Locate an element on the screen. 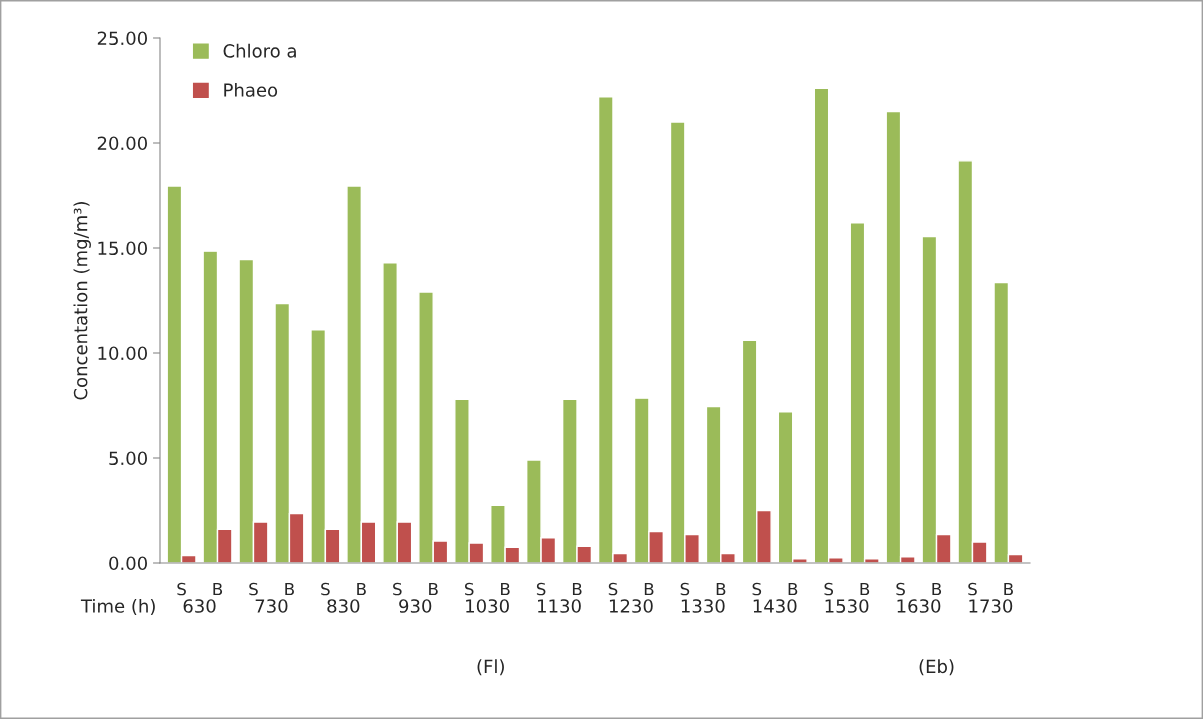  y-tick-label: 10.00 is located at coordinates (122, 353).